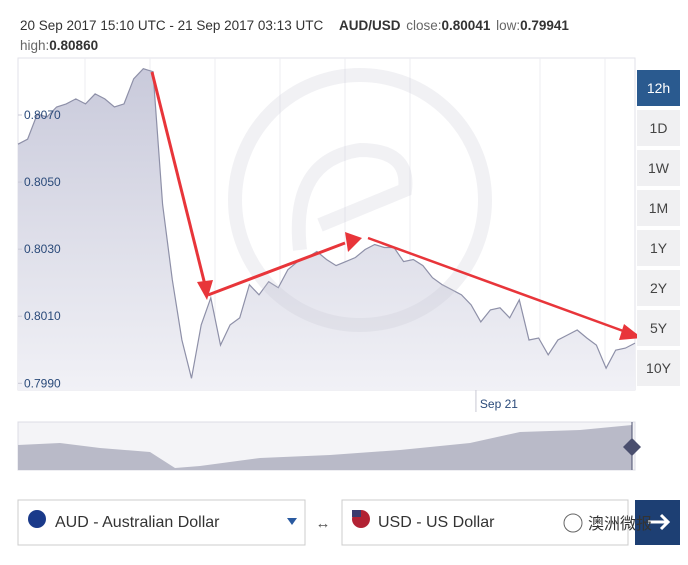 The image size is (688, 565). I want to click on arrow-icon, so click(659, 522).